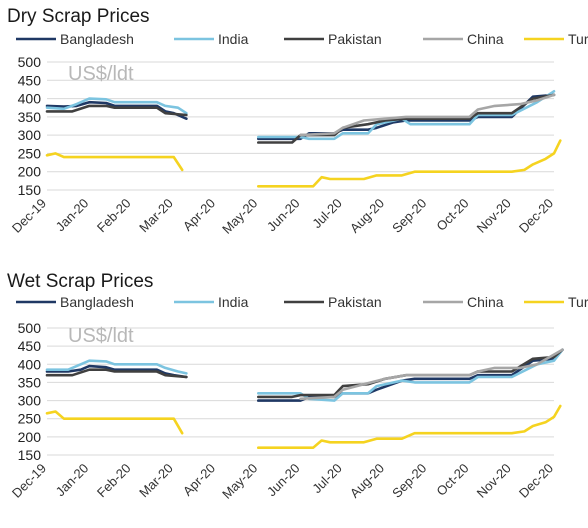 This screenshot has height=528, width=588. What do you see at coordinates (80, 281) in the screenshot?
I see `chart-title: Wet Scrap Prices` at bounding box center [80, 281].